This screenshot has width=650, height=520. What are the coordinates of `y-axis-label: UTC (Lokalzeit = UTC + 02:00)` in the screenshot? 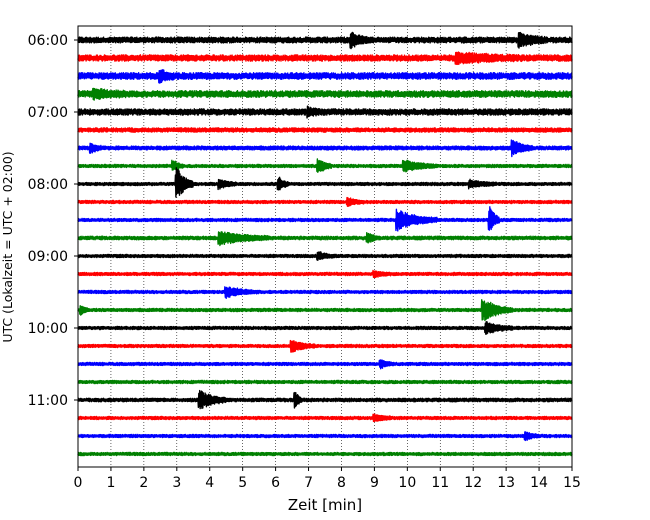 It's located at (7, 246).